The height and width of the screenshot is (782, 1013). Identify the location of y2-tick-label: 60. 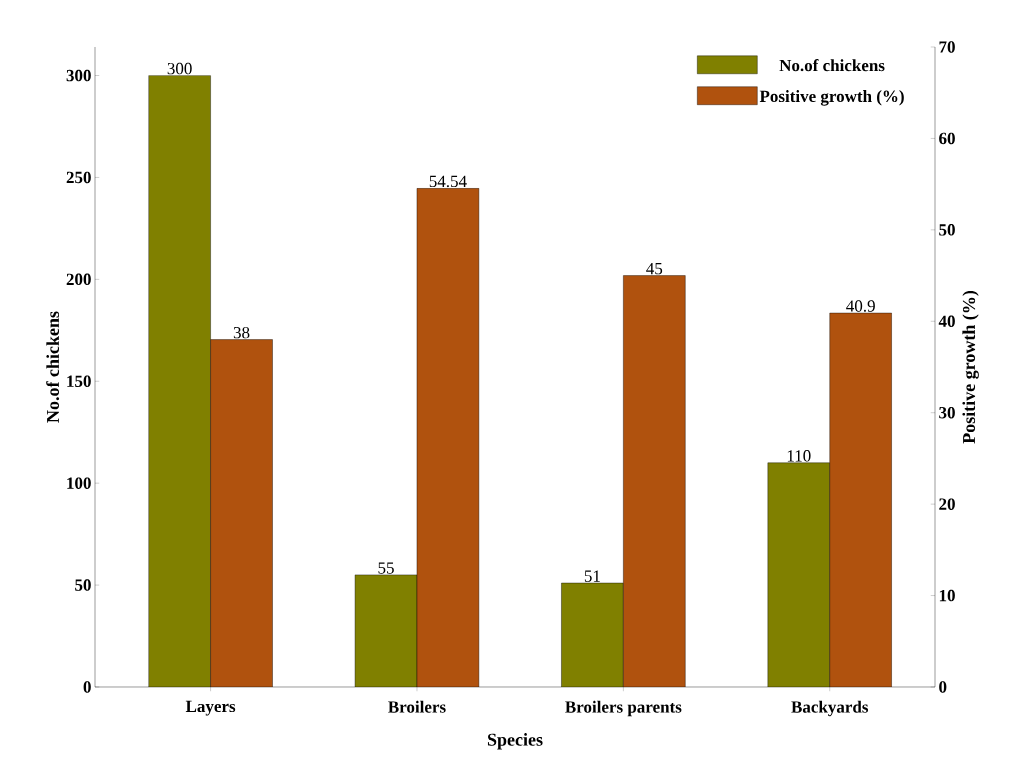
(947, 138).